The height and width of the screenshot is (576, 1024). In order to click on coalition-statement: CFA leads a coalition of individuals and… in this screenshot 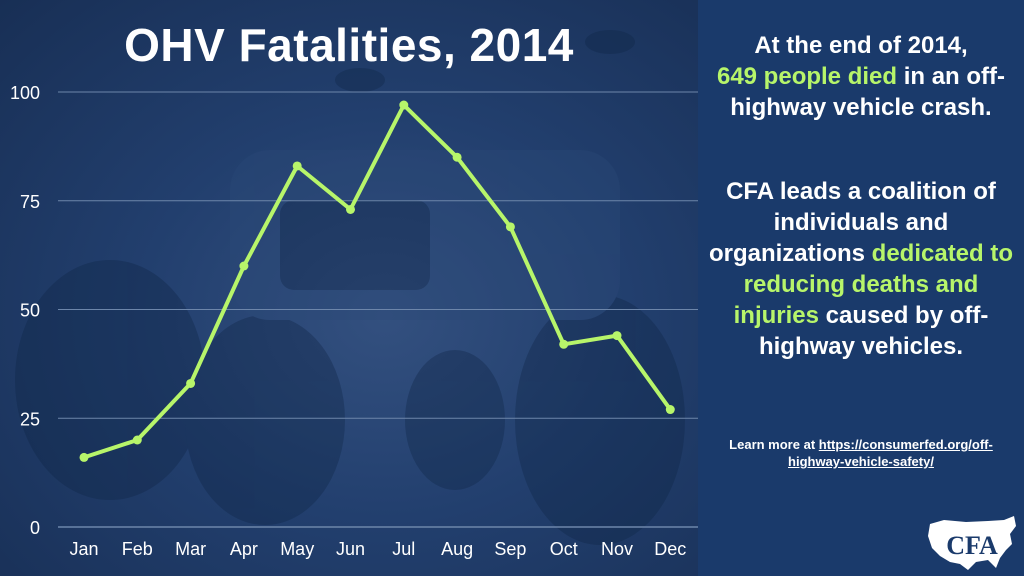, I will do `click(861, 269)`.